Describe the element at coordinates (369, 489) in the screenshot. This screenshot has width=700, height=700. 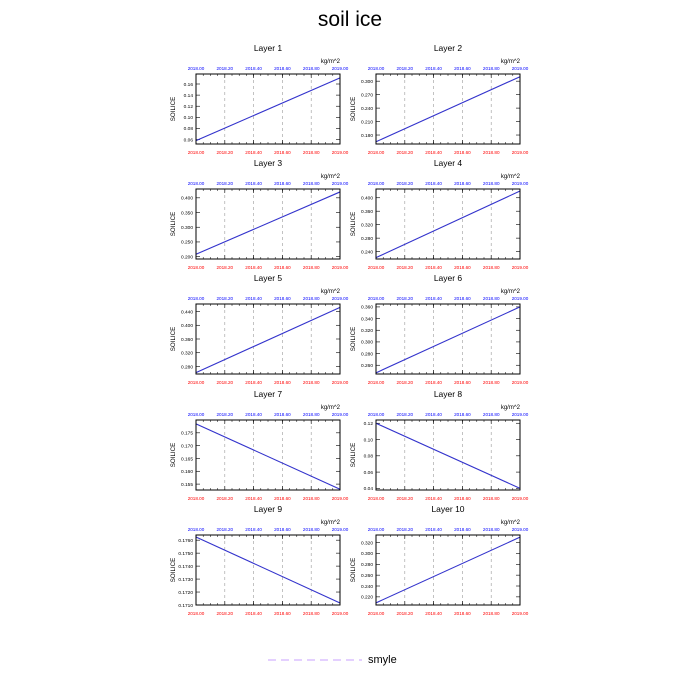
I see `panel-8-y-tick-label: 0.04` at that location.